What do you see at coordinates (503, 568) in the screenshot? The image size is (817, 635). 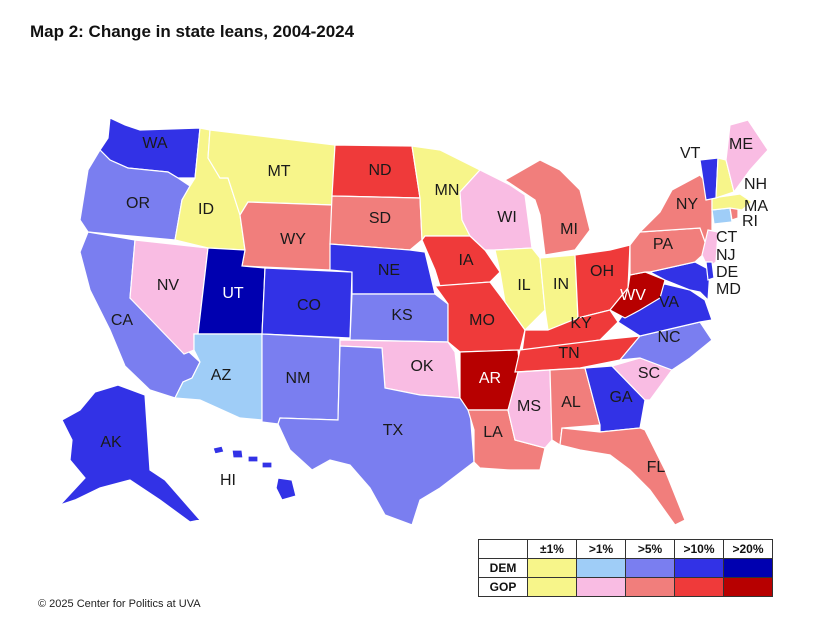 I see `legend-row-label: DEM` at bounding box center [503, 568].